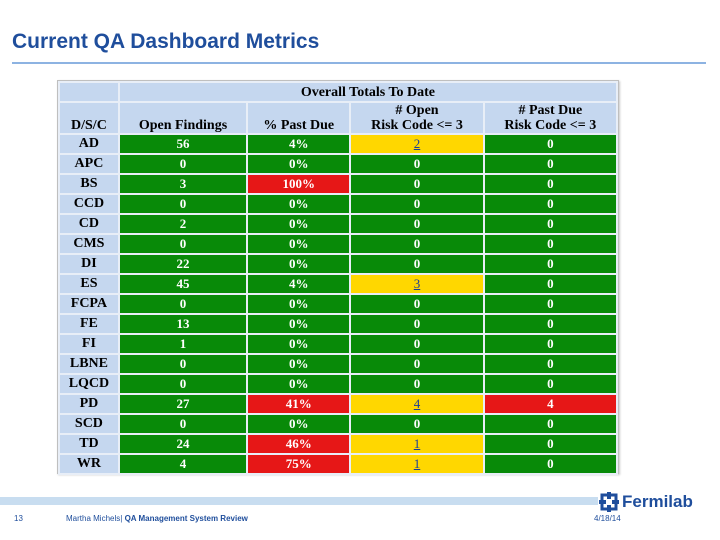 This screenshot has width=720, height=540. Describe the element at coordinates (367, 92) in the screenshot. I see `group-header: Overall Totals To Date` at that location.